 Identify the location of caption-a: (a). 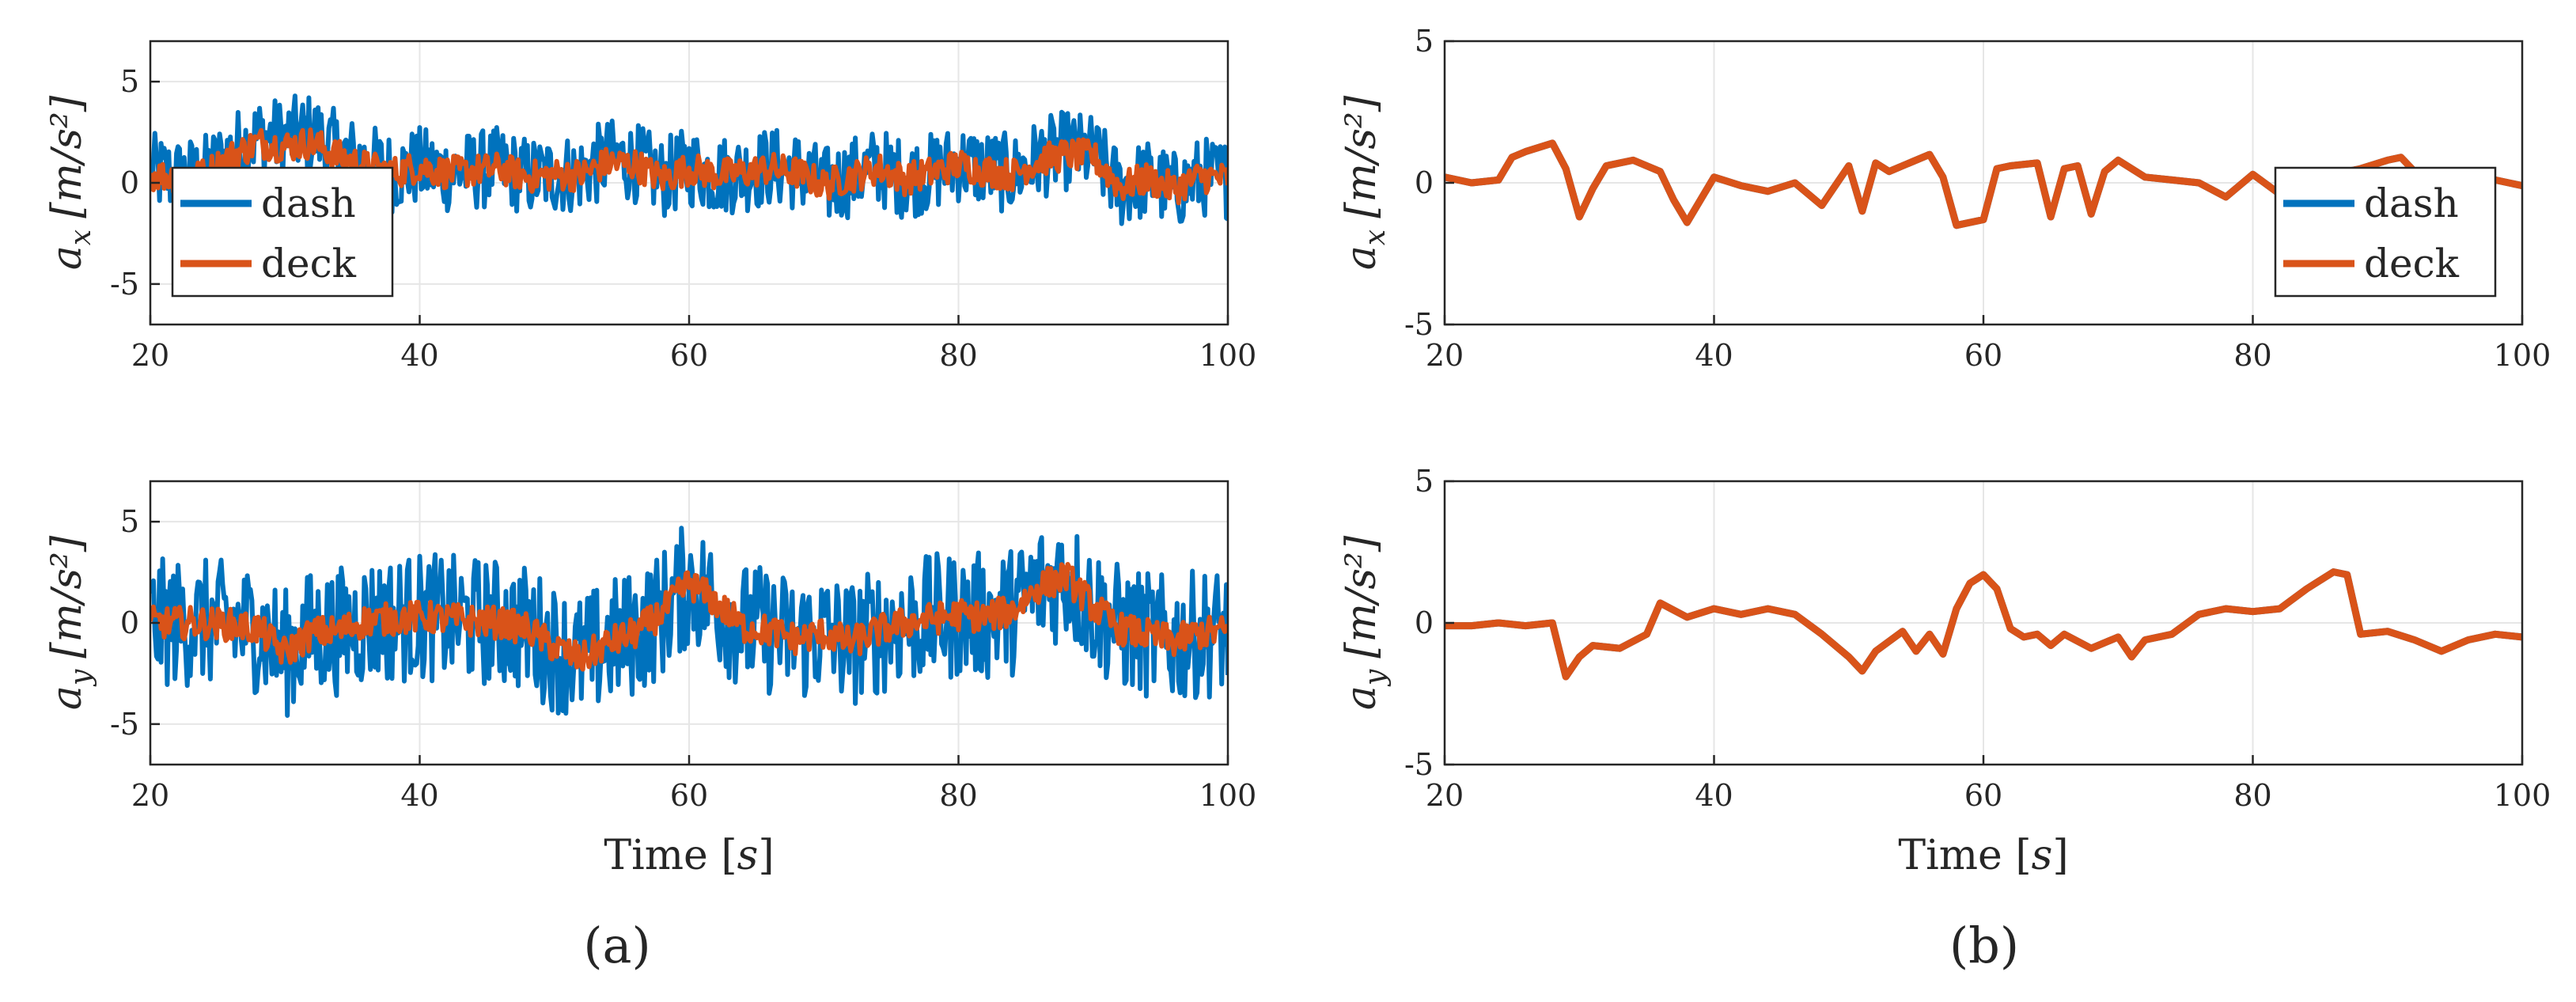
(616, 945).